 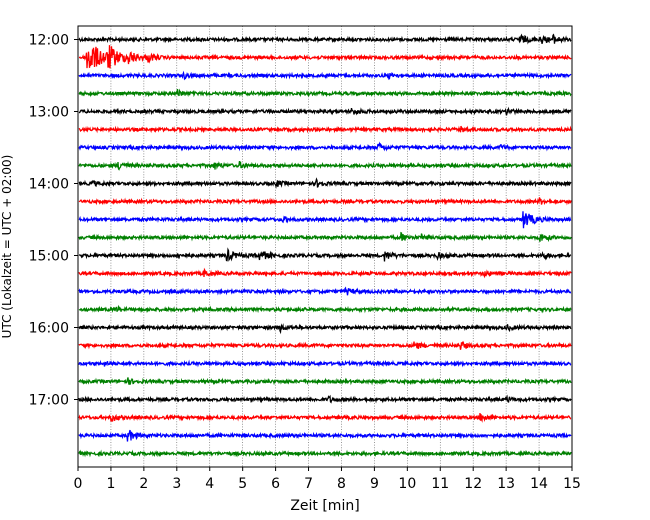 What do you see at coordinates (308, 484) in the screenshot?
I see `x-tick-label: 7` at bounding box center [308, 484].